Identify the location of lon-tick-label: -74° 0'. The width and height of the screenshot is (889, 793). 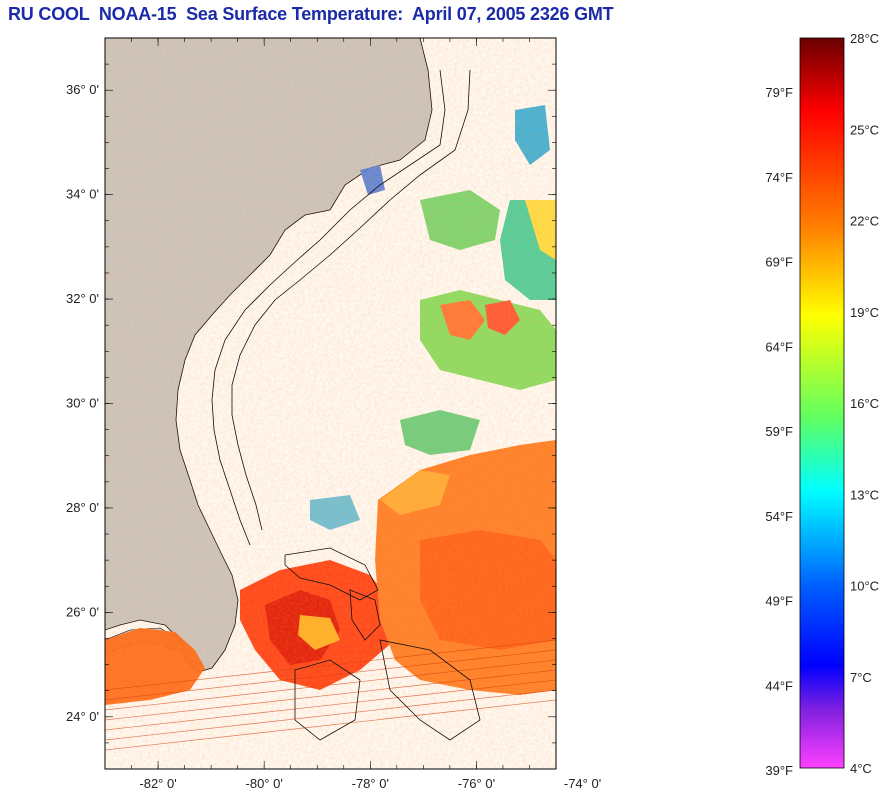
(582, 783).